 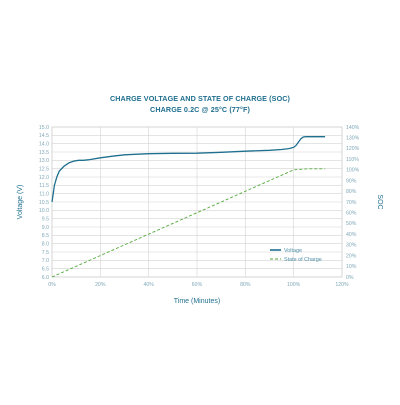 I want to click on voltage-tick-label: 6.5, so click(x=45, y=269).